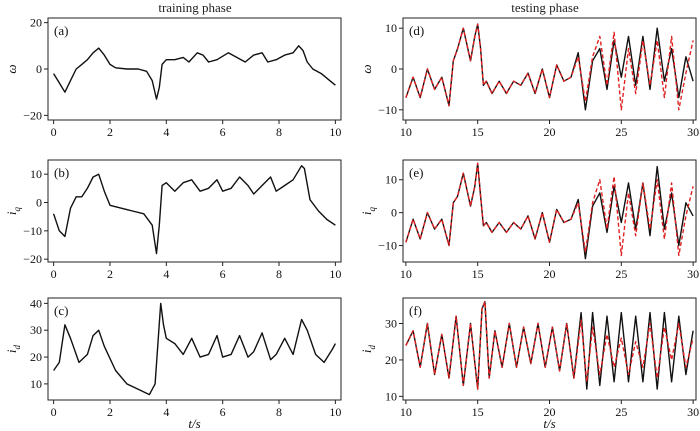 Image resolution: width=700 pixels, height=431 pixels. Describe the element at coordinates (61, 30) in the screenshot. I see `panel-label: (a)` at that location.